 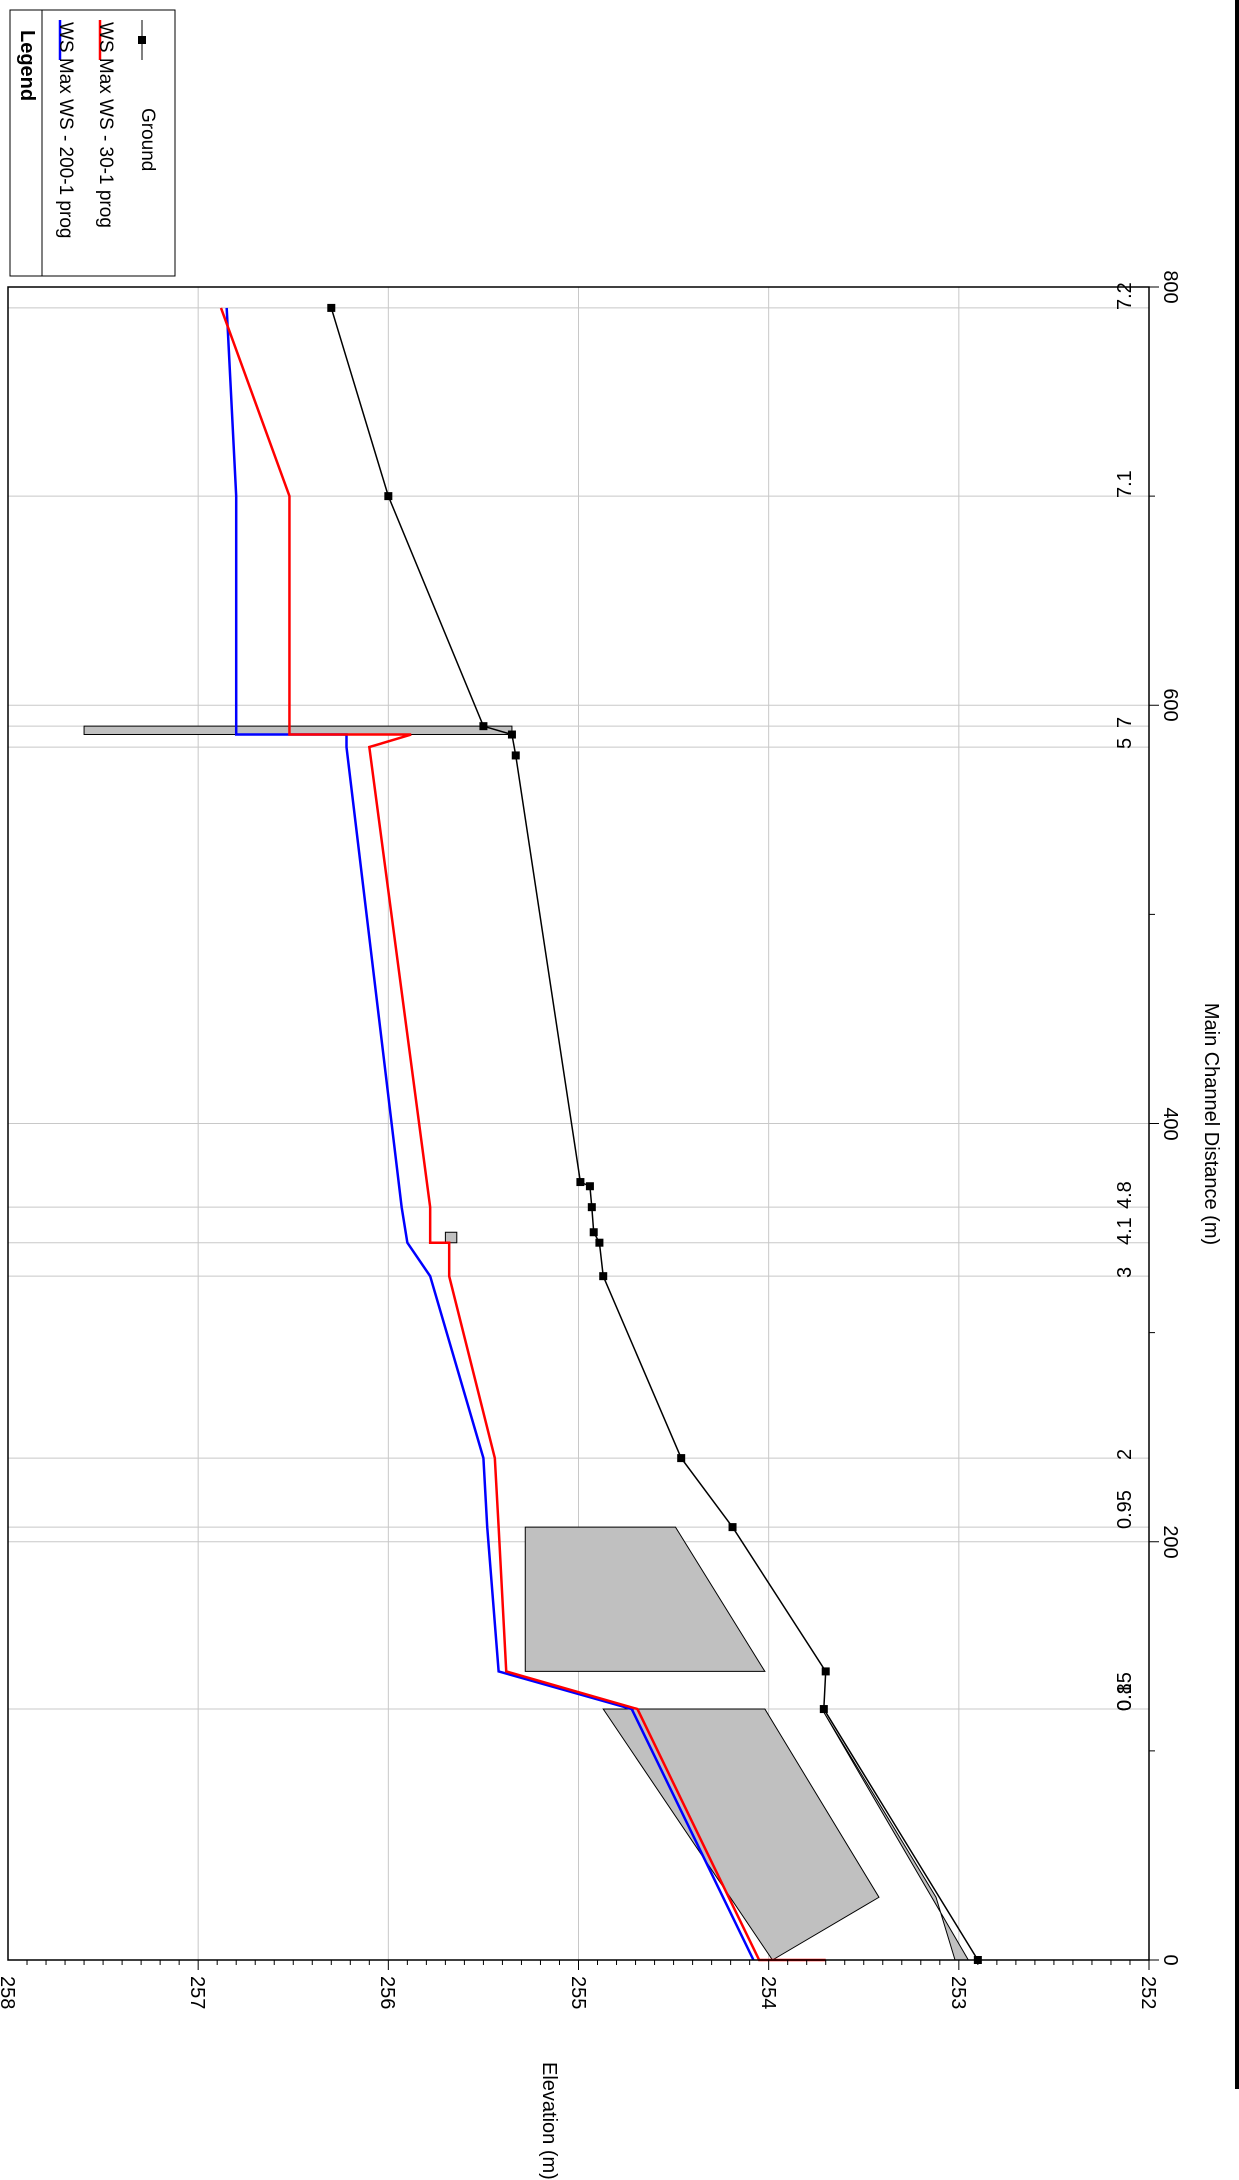 I want to click on y-tick-label: 252, so click(x=1148, y=1993).